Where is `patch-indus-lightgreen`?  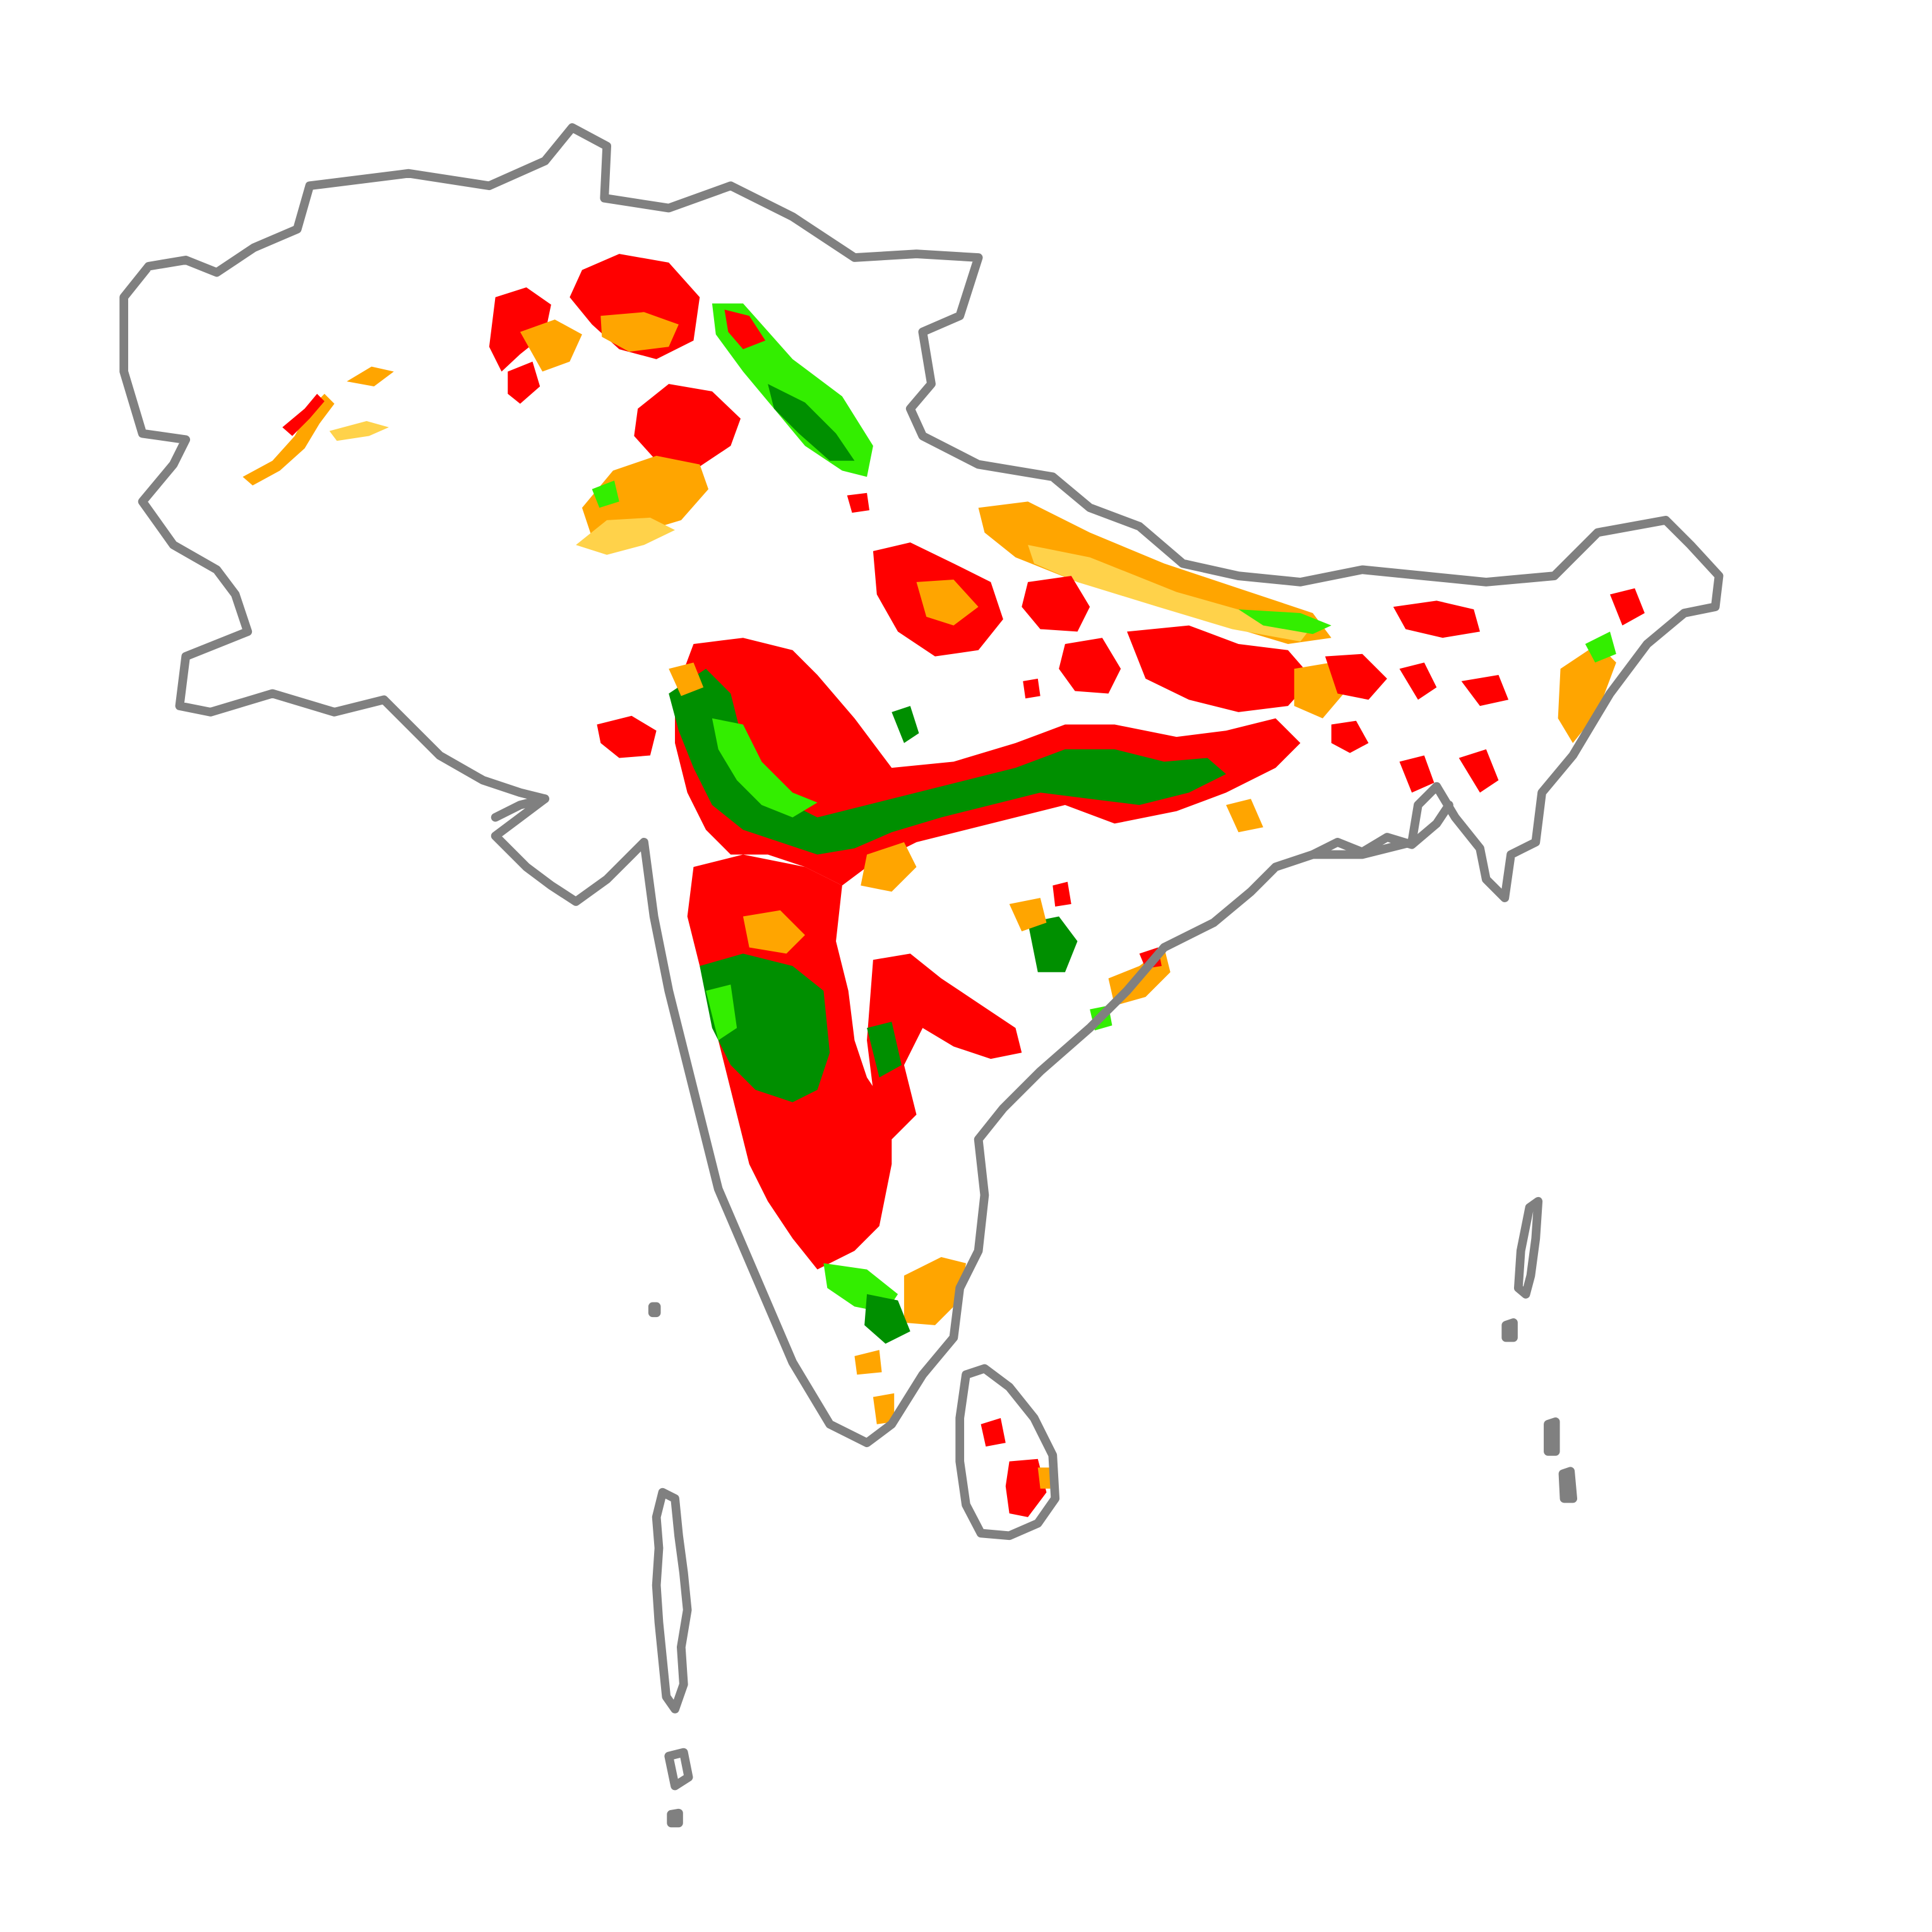 patch-indus-lightgreen is located at coordinates (605, 494).